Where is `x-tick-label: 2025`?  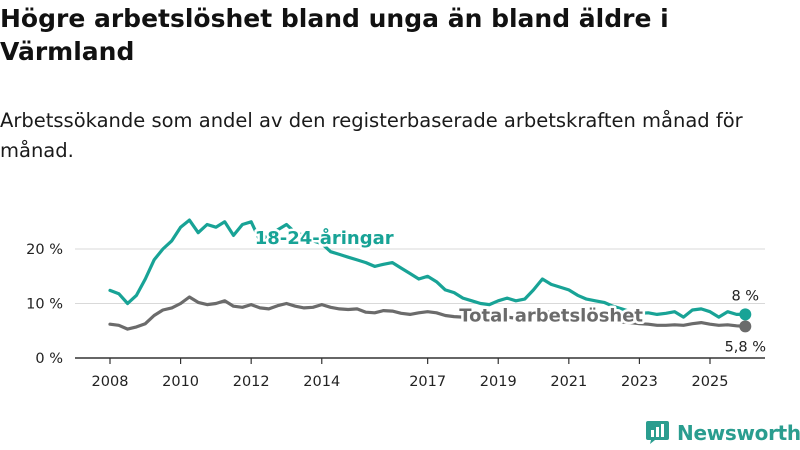 x-tick-label: 2025 is located at coordinates (710, 382).